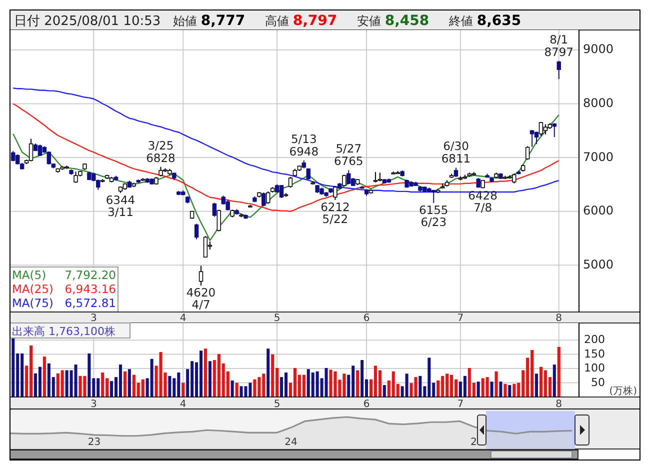  I want to click on annotation: 6828, so click(161, 157).